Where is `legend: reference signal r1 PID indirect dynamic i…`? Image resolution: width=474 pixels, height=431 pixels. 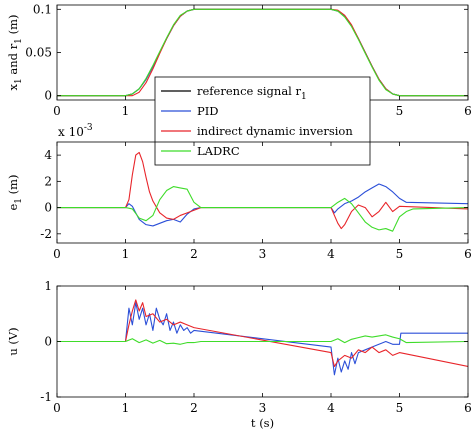
legend: reference signal r1 PID indirect dynamic i… is located at coordinates (262, 121).